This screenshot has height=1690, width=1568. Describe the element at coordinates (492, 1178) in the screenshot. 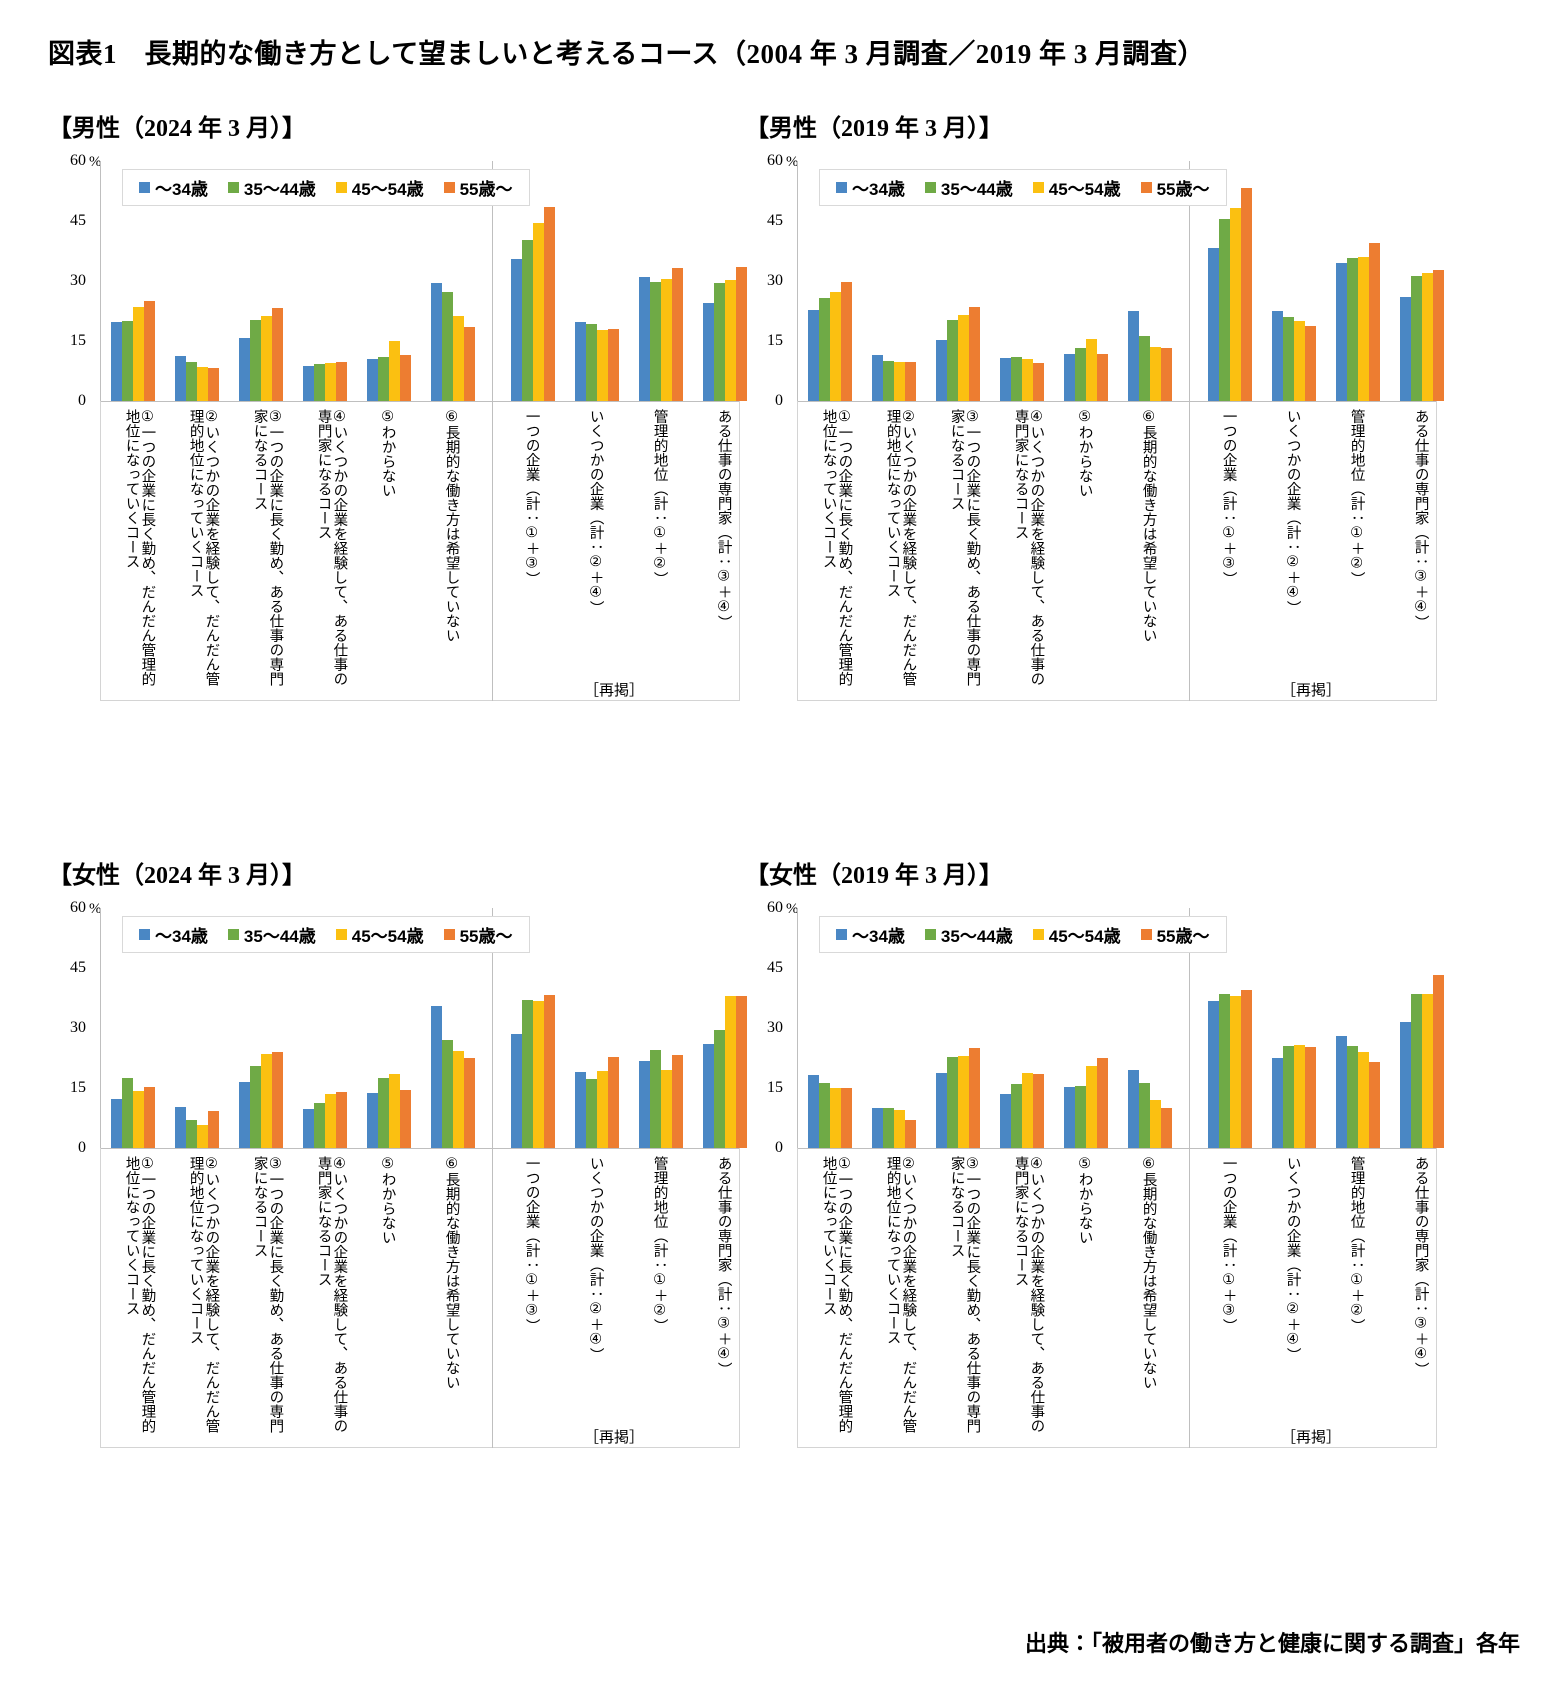

I see `recap-divider` at that location.